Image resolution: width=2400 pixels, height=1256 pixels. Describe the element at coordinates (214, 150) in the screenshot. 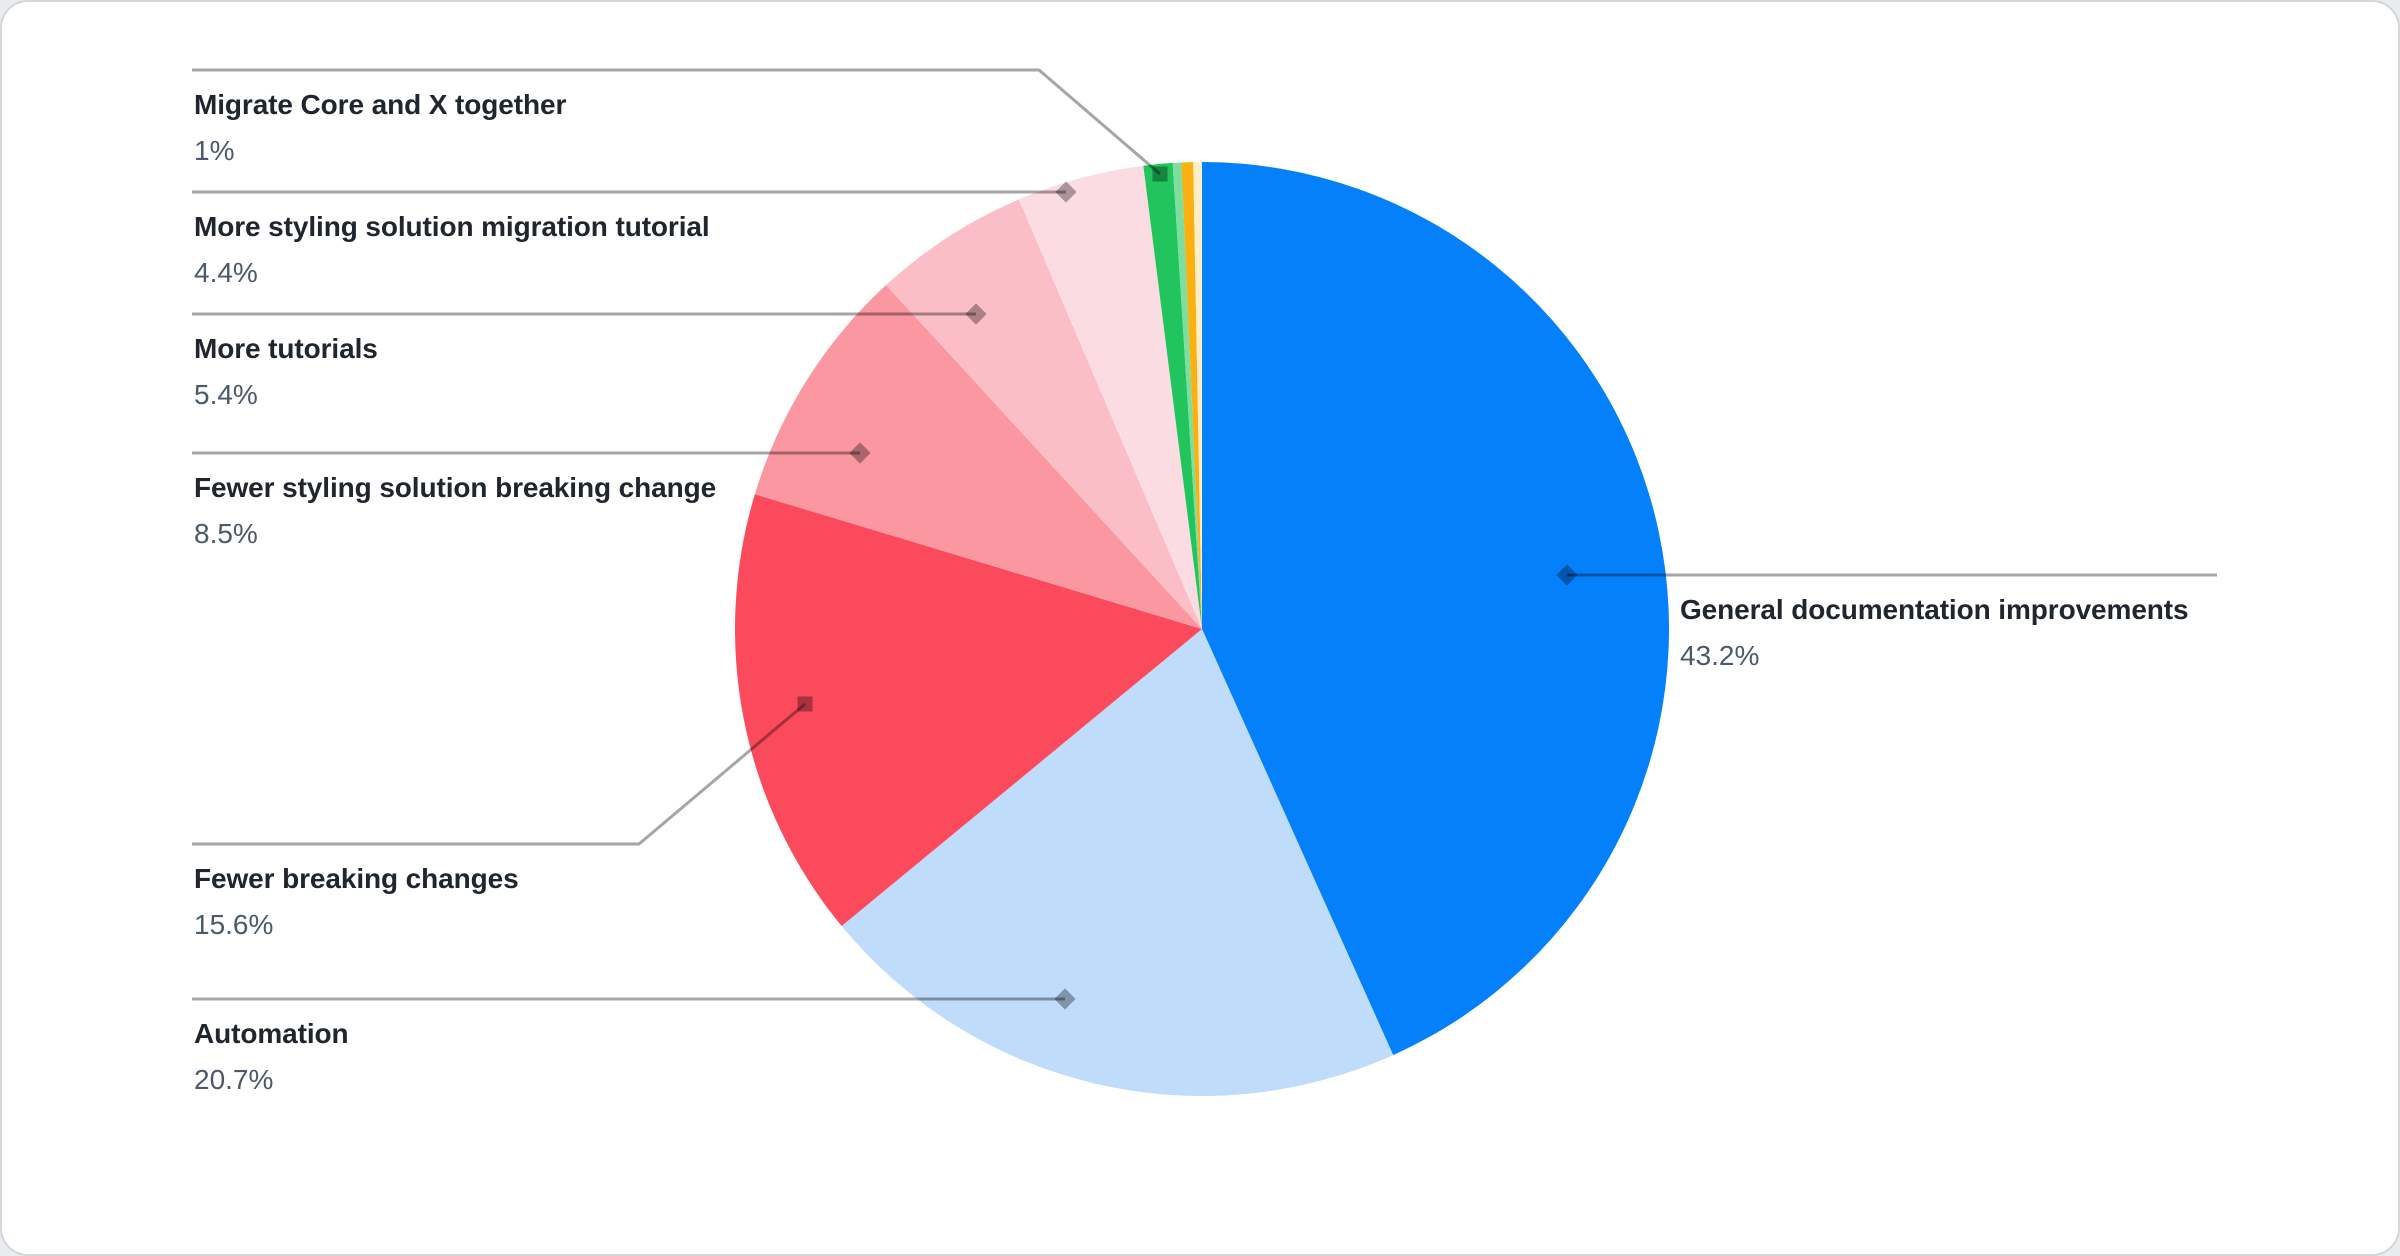

I see `slice-percent: 1%` at that location.